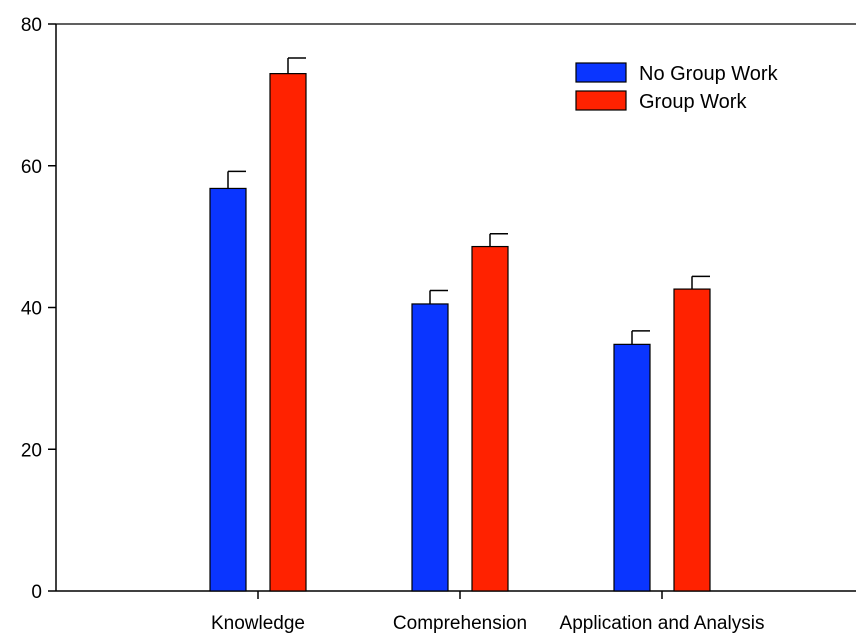 The image size is (856, 635). Describe the element at coordinates (31, 450) in the screenshot. I see `y-tick-label: 20` at that location.